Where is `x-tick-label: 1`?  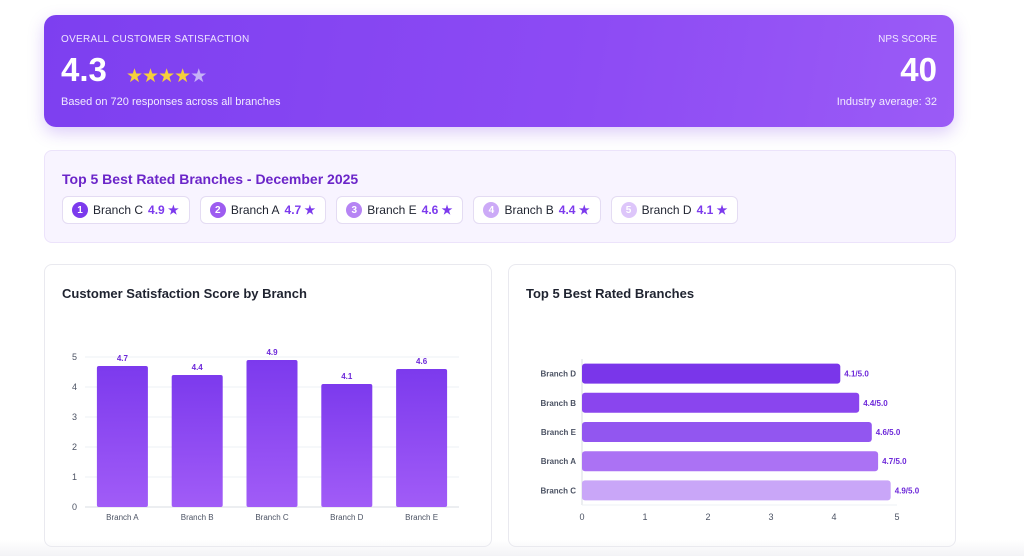
x-tick-label: 1 is located at coordinates (644, 517).